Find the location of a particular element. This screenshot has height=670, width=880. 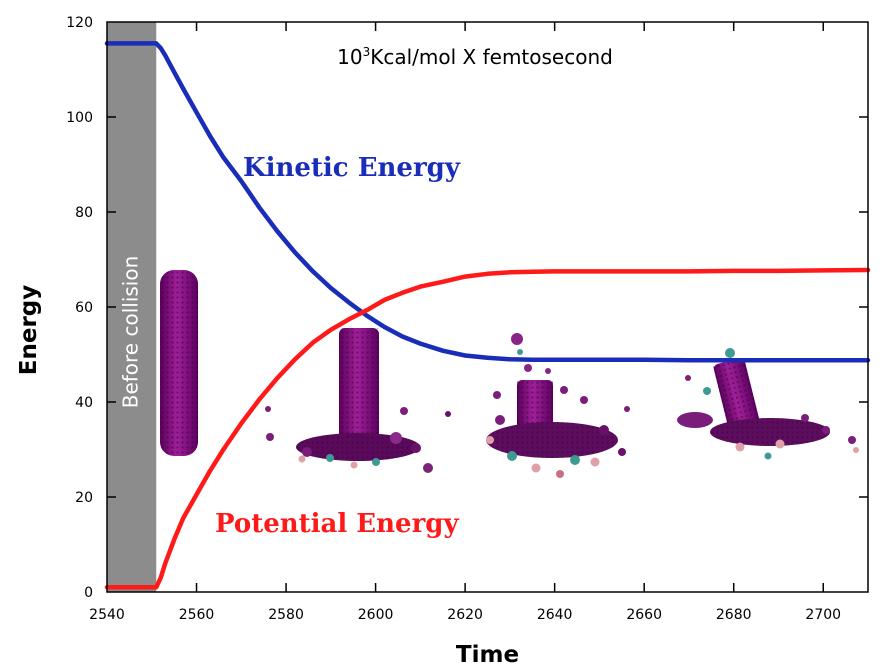

x-tick-label: 2540 is located at coordinates (107, 615).